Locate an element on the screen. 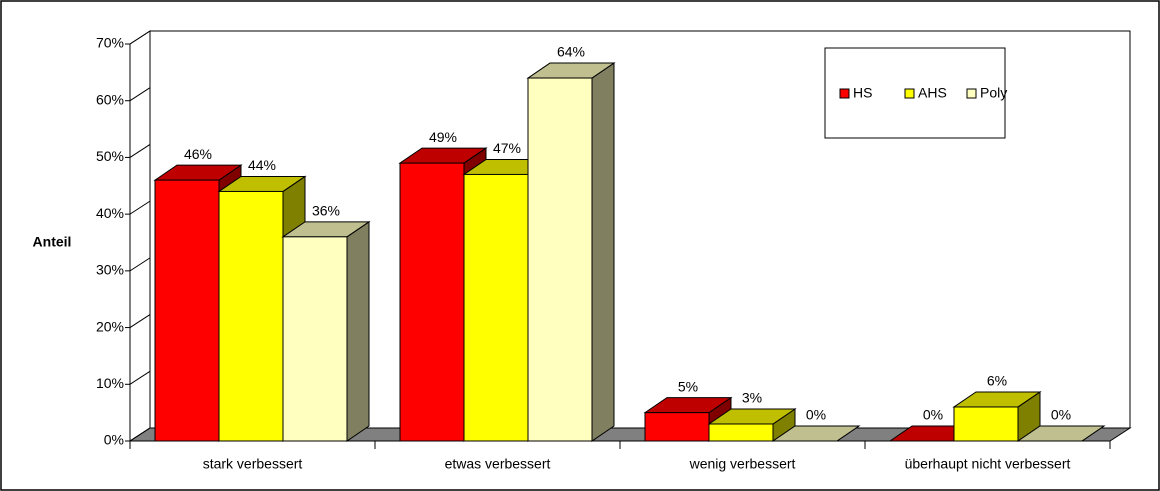 This screenshot has width=1160, height=491. back-wall is located at coordinates (140, 236).